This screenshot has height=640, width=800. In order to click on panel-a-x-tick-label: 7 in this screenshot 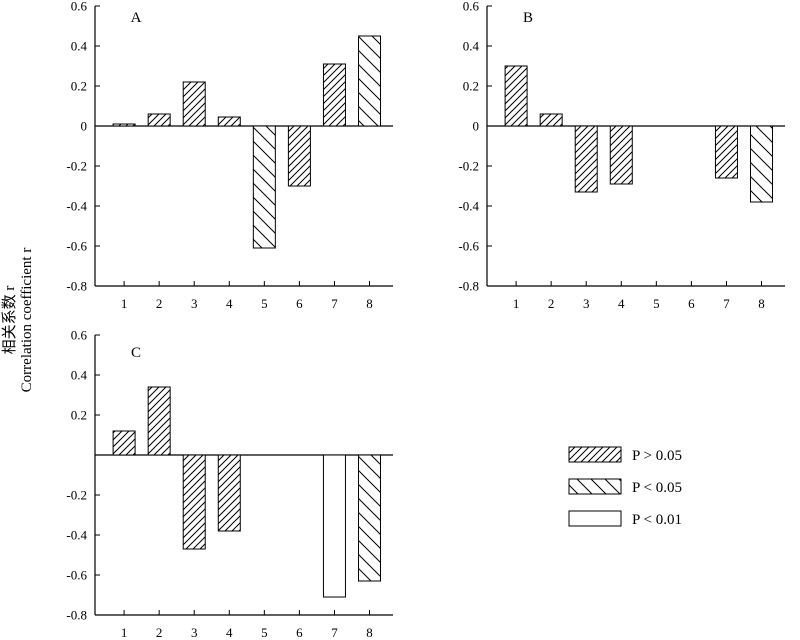, I will do `click(334, 303)`.